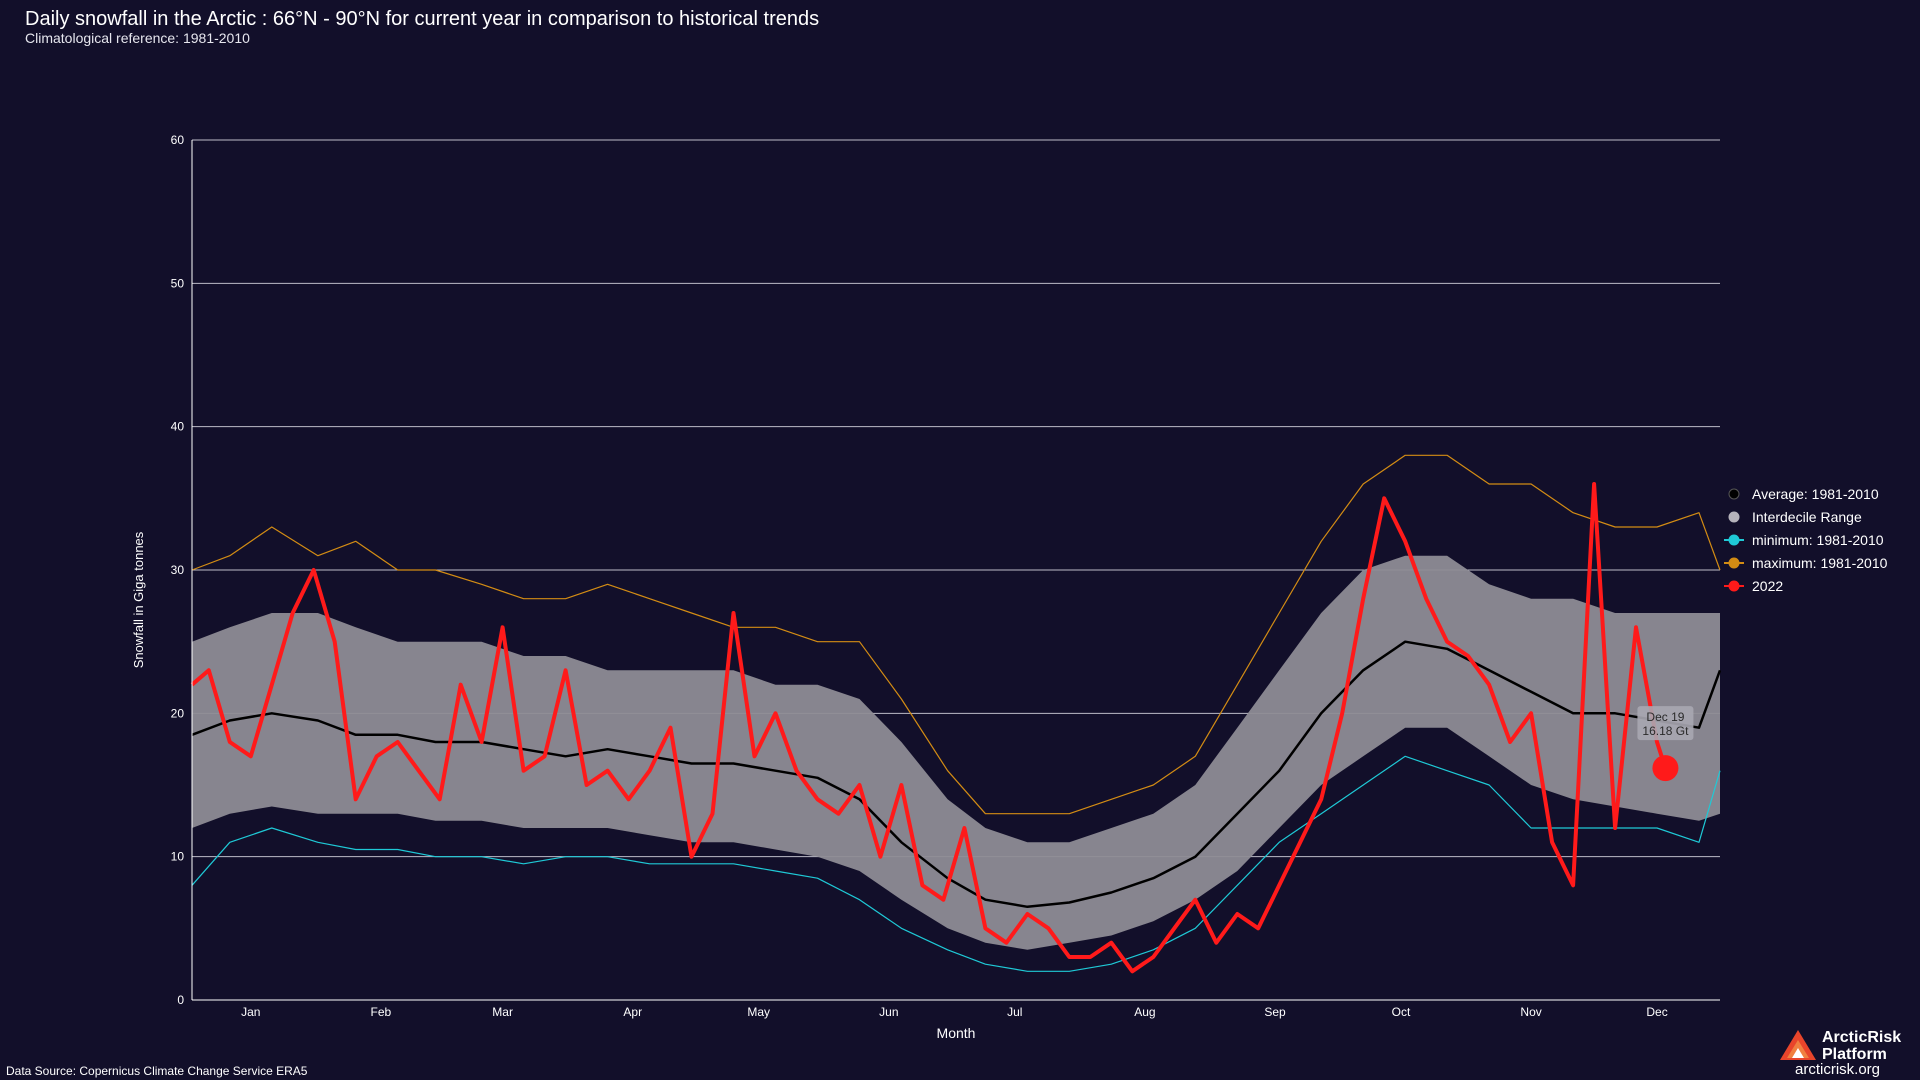  I want to click on legend-item: maximum: 1981-2010, so click(1806, 563).